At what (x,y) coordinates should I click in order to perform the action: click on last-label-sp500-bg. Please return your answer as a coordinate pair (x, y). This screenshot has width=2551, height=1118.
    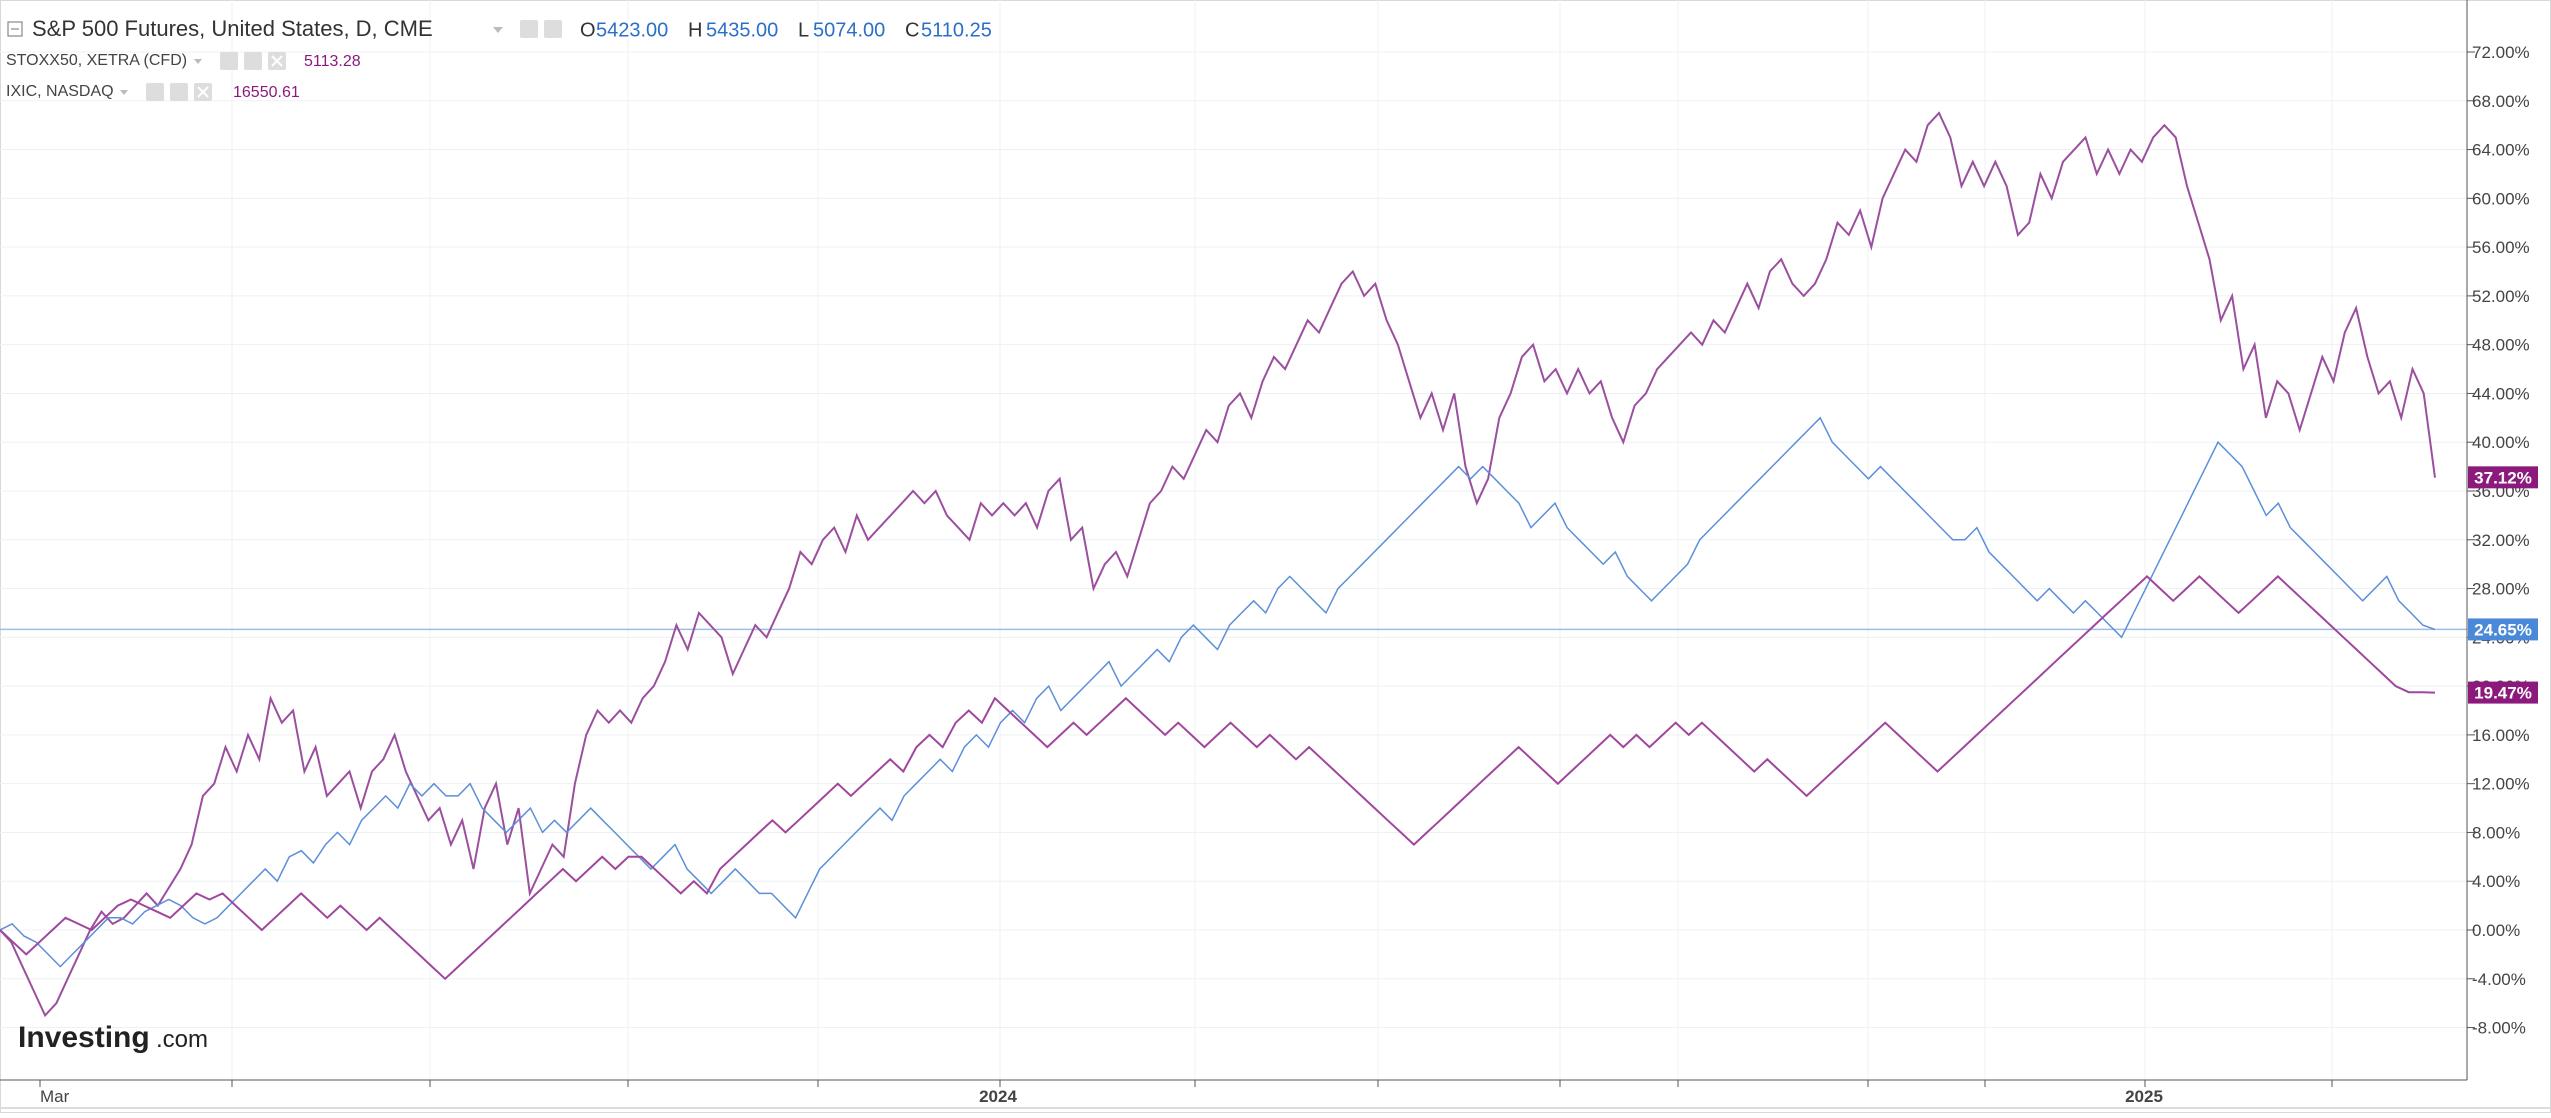
    Looking at the image, I should click on (2503, 629).